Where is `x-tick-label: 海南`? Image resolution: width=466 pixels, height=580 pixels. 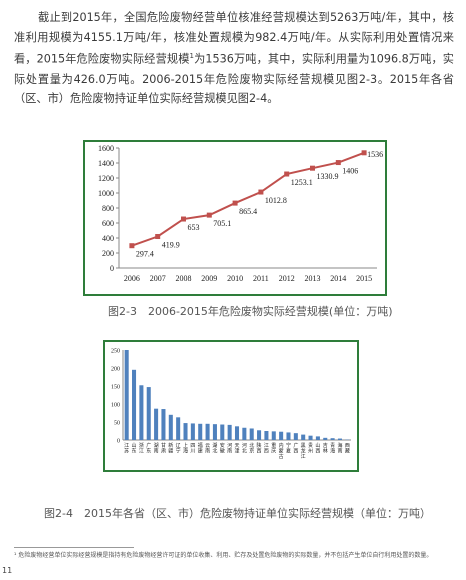 x-tick-label: 海南 is located at coordinates (339, 448).